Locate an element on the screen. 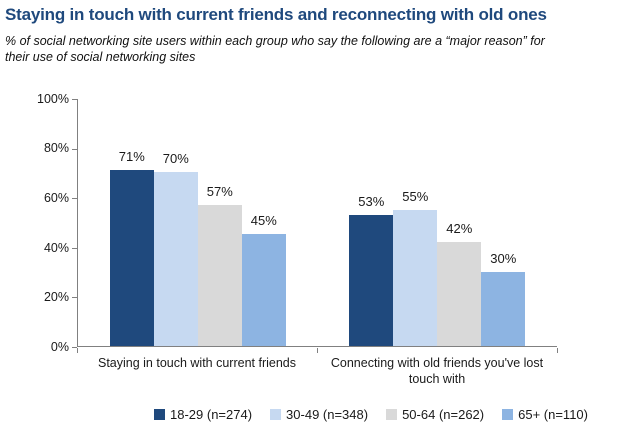  legend-item: 18-29 (n=274) is located at coordinates (203, 414).